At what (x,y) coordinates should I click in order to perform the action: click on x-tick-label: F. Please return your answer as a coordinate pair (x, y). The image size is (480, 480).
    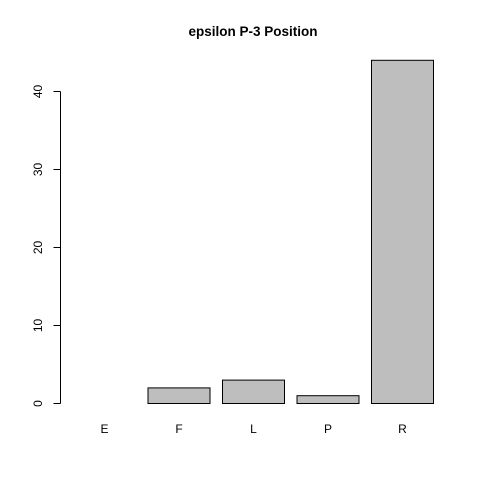
    Looking at the image, I should click on (178, 429).